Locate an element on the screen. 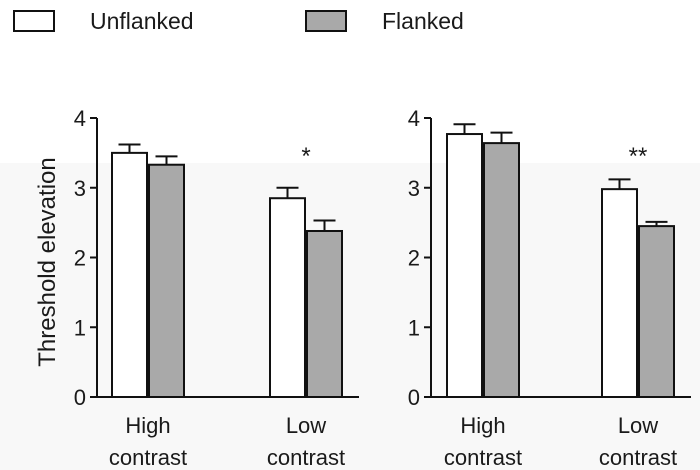 The width and height of the screenshot is (700, 470). y-axis-label: Threshold elevation is located at coordinates (47, 261).